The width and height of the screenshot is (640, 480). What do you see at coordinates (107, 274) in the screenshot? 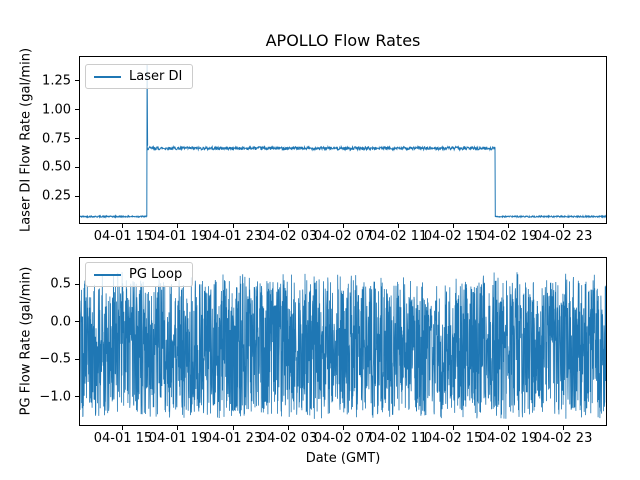
I see `pg-loop-legend-line-icon` at bounding box center [107, 274].